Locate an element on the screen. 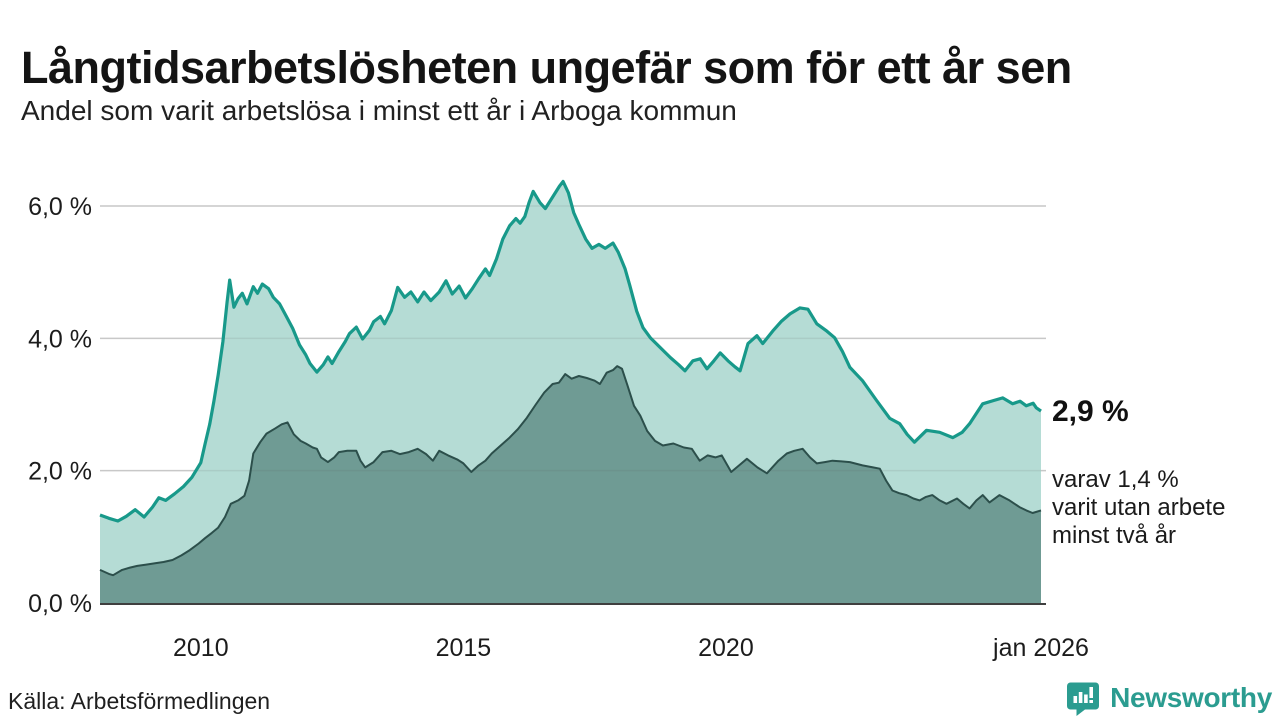  newsworthy-logo-icon is located at coordinates (1083, 699).